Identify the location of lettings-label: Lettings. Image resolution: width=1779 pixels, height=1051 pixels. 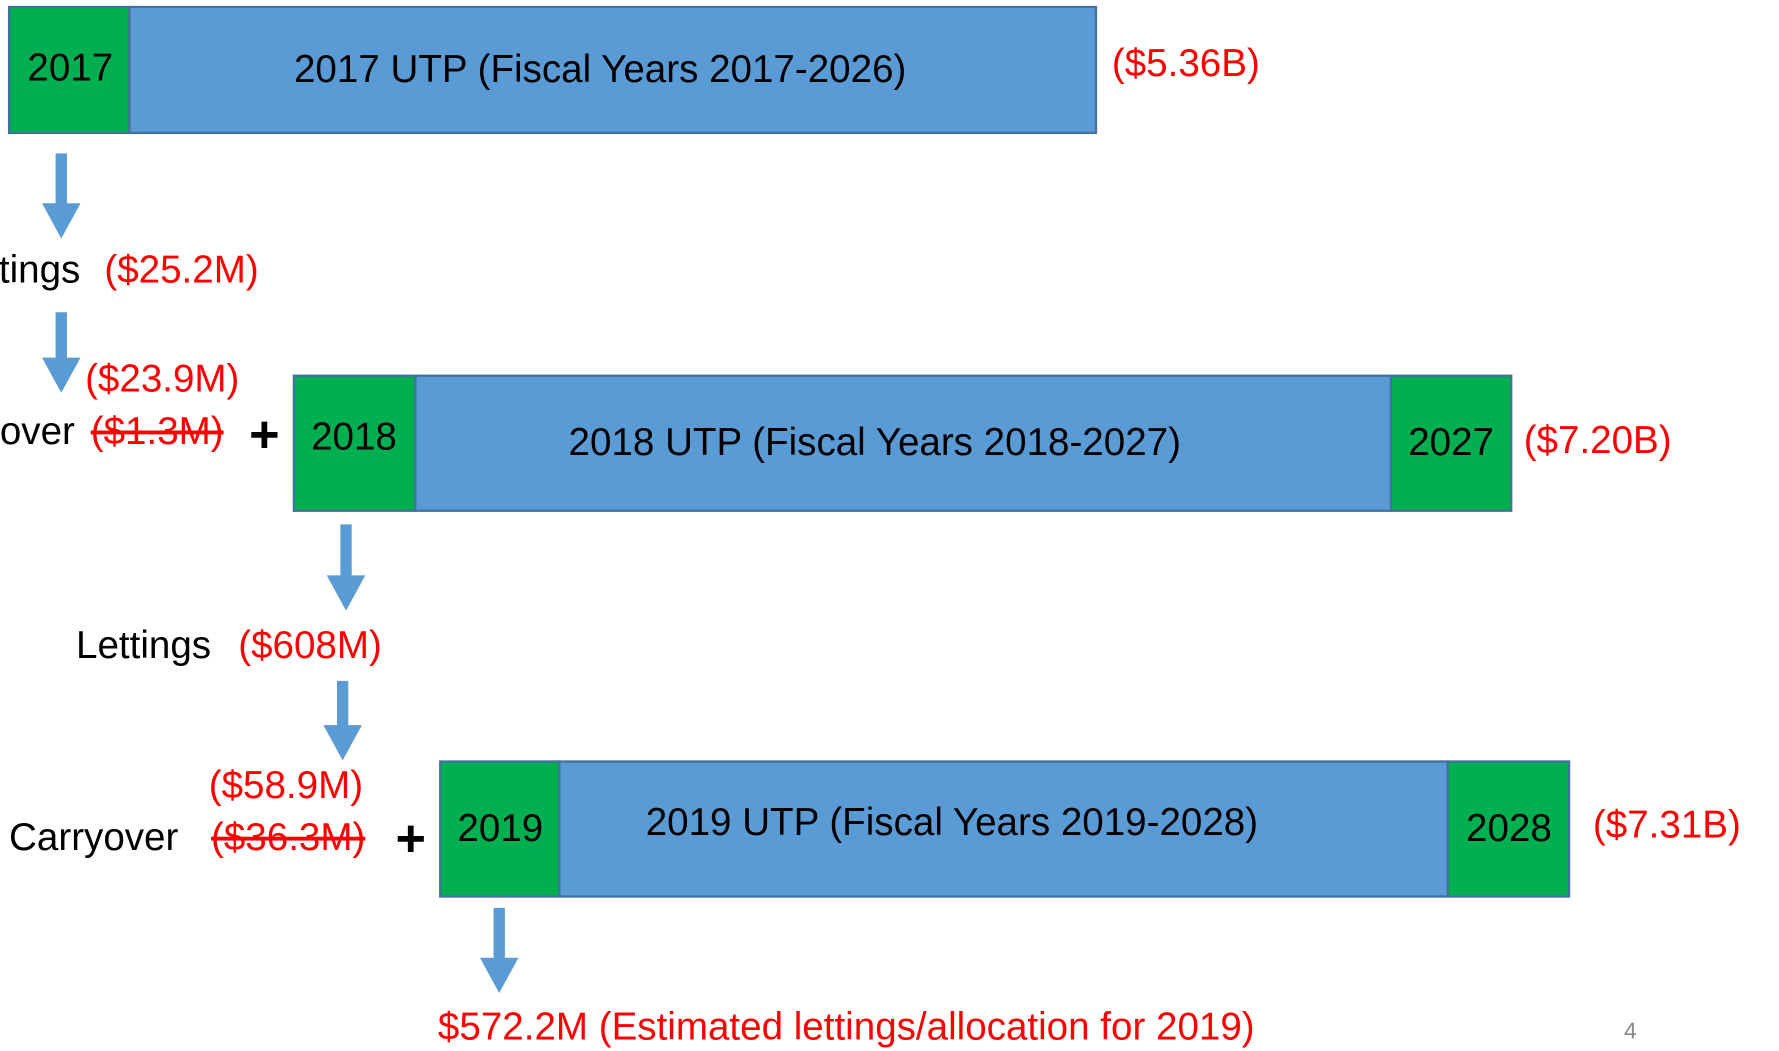
(143, 645).